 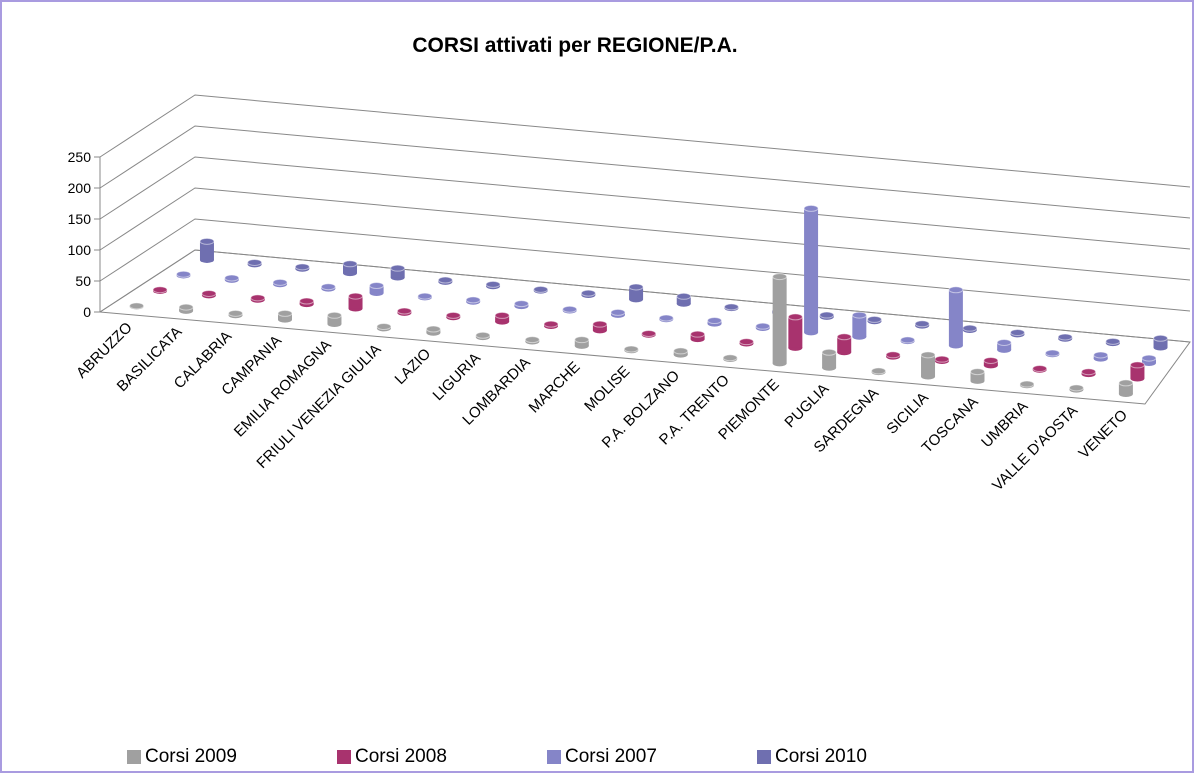 I want to click on y-tick-label: 150, so click(x=80, y=219).